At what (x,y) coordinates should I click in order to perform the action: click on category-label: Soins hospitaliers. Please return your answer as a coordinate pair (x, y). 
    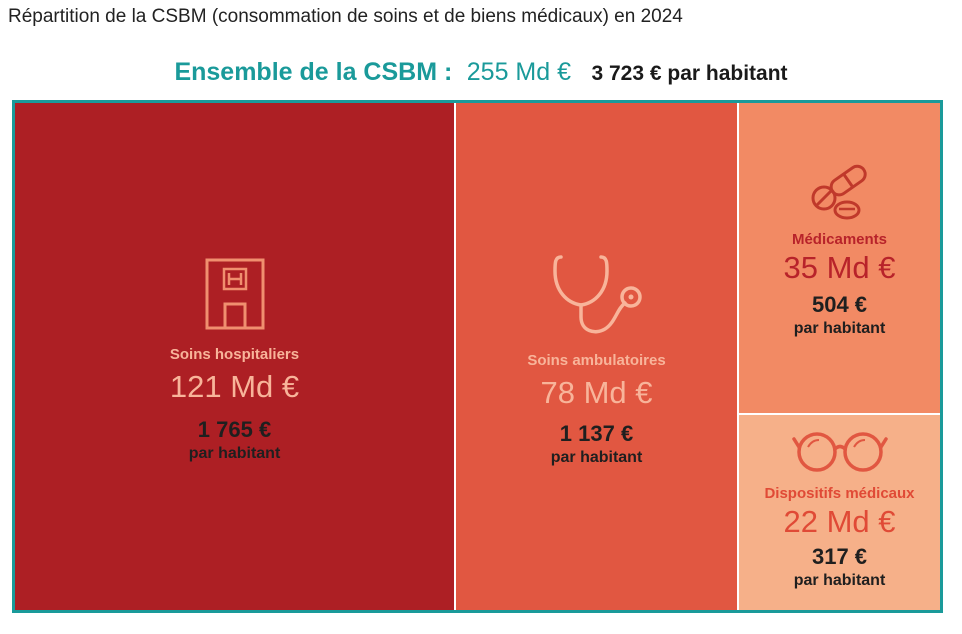
    Looking at the image, I should click on (234, 354).